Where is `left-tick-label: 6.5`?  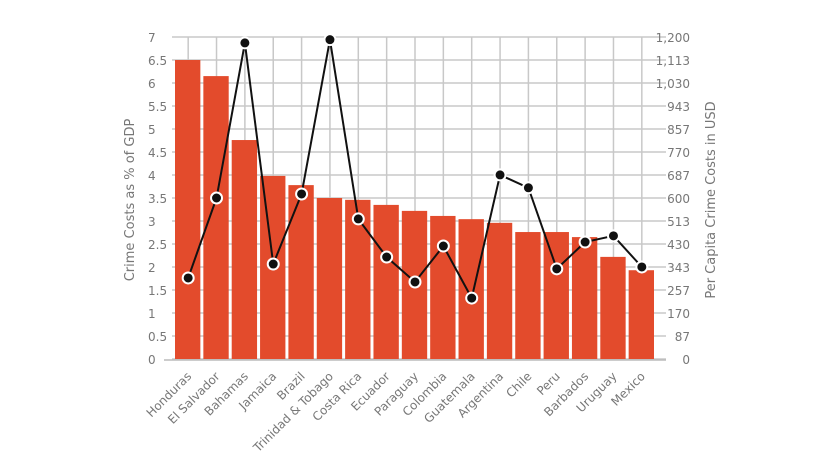 left-tick-label: 6.5 is located at coordinates (157, 61).